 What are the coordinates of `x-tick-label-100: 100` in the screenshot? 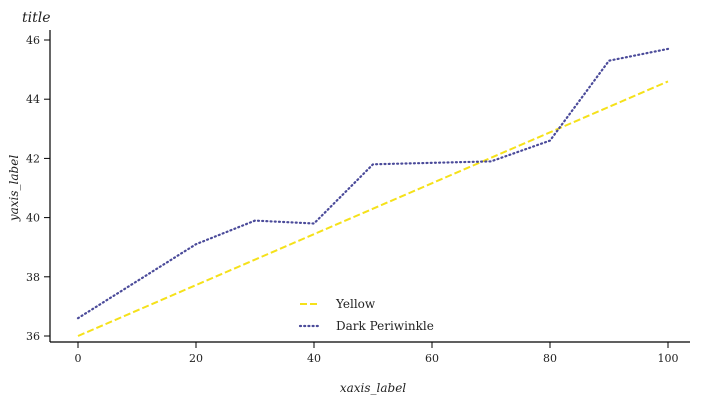 It's located at (668, 358).